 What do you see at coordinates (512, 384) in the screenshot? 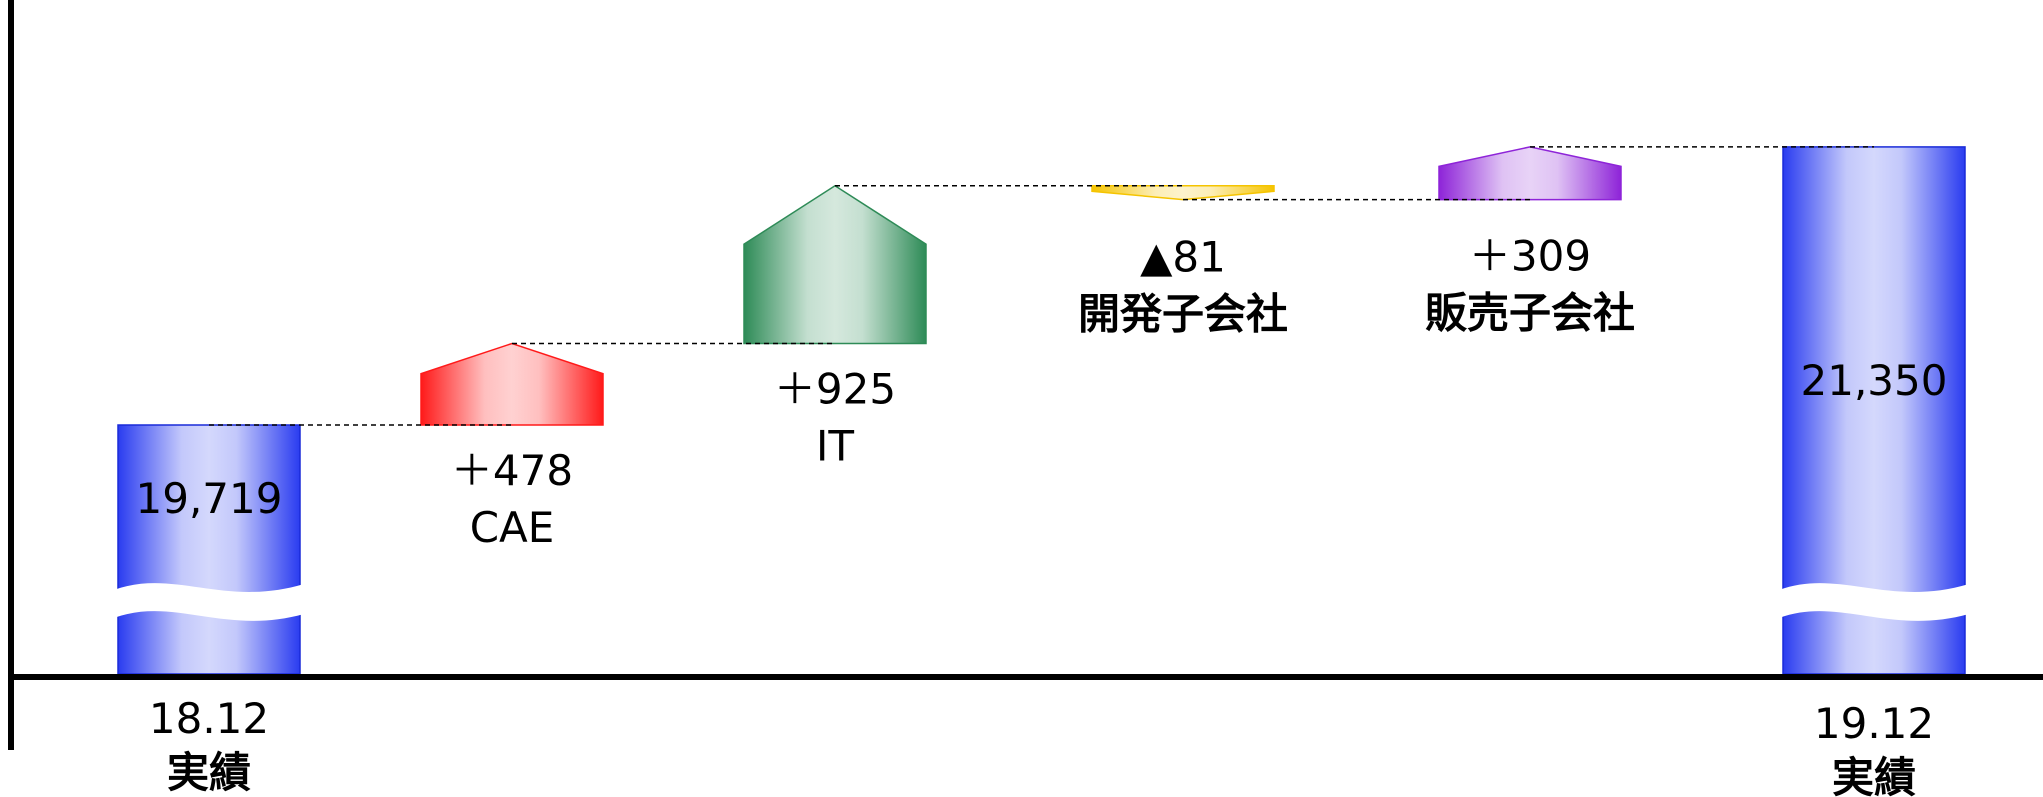
I see `step-cae-mark` at bounding box center [512, 384].